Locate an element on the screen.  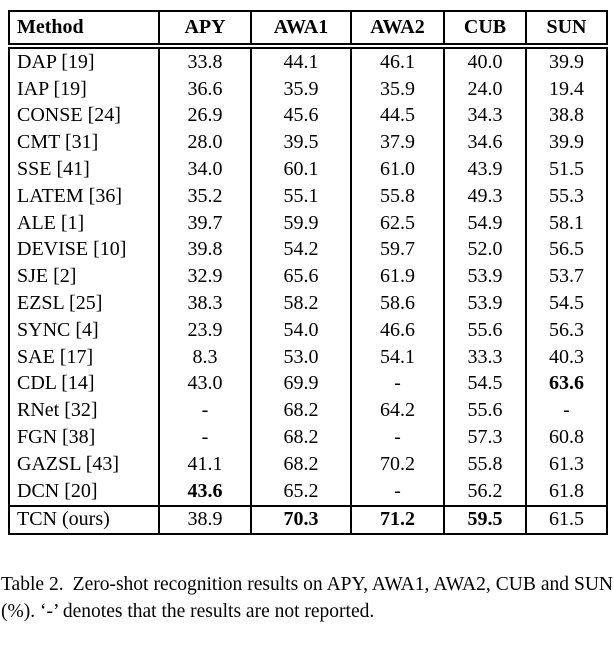
table-row: SAE [17] 8.3 53.0 54.1 33.3 40.3 is located at coordinates (308, 357).